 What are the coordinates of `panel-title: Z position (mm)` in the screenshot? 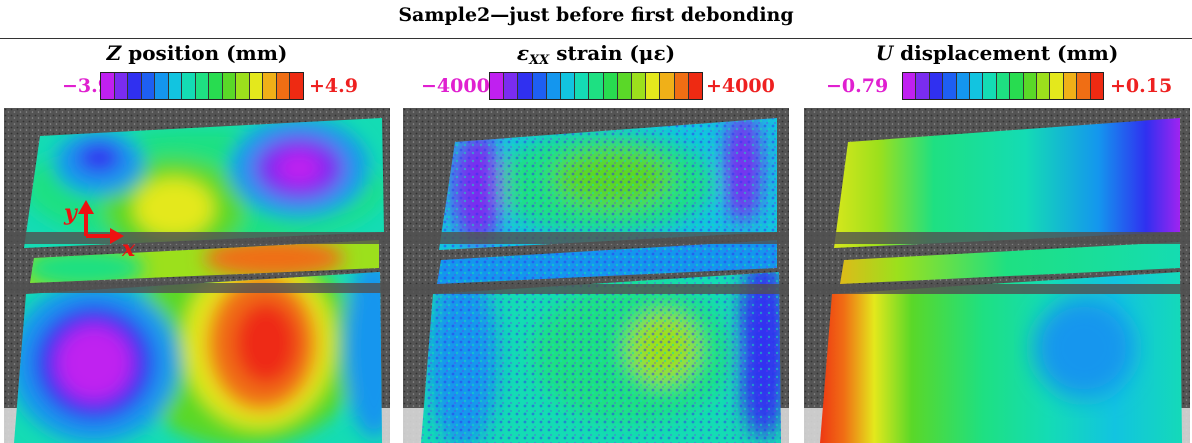 It's located at (197, 53).